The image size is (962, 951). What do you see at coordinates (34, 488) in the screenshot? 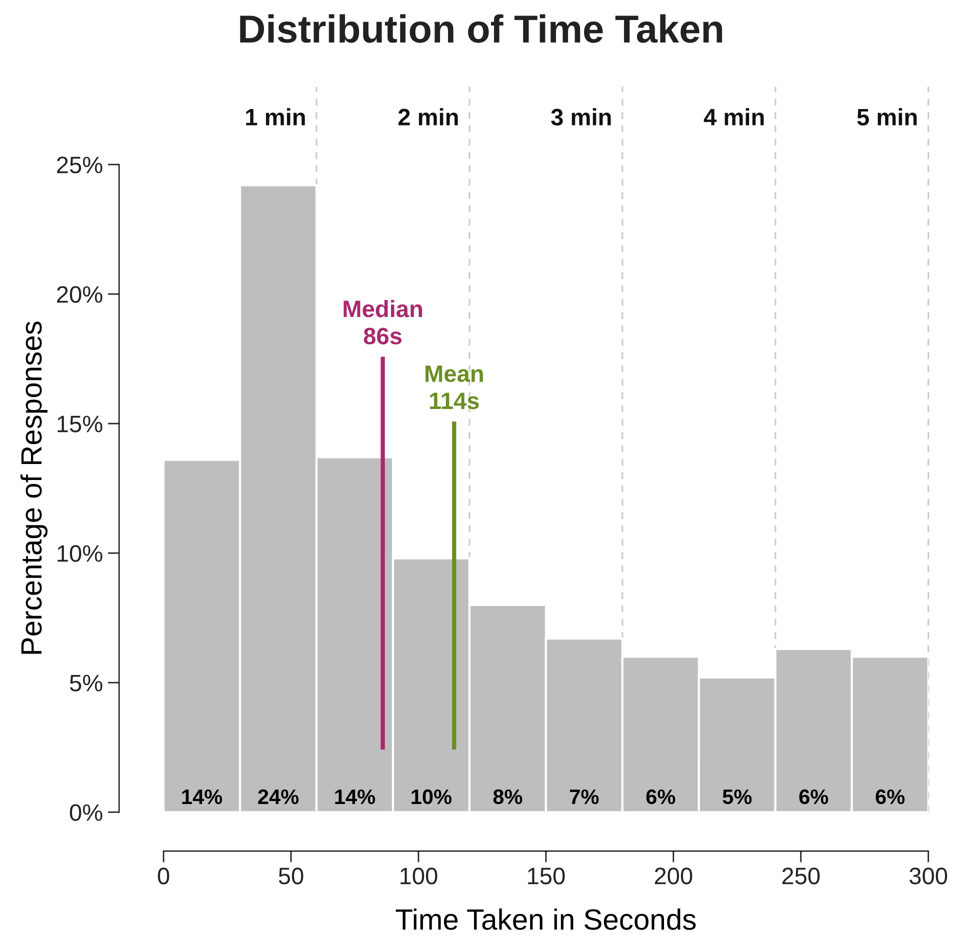
I see `y-axis-title: Percentage of Responses` at bounding box center [34, 488].